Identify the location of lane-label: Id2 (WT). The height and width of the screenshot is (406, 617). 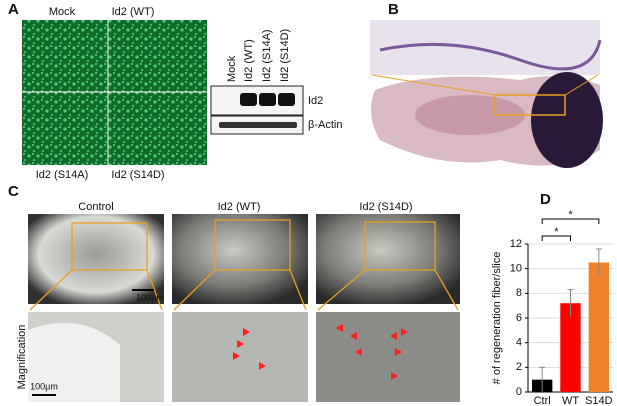
(249, 60).